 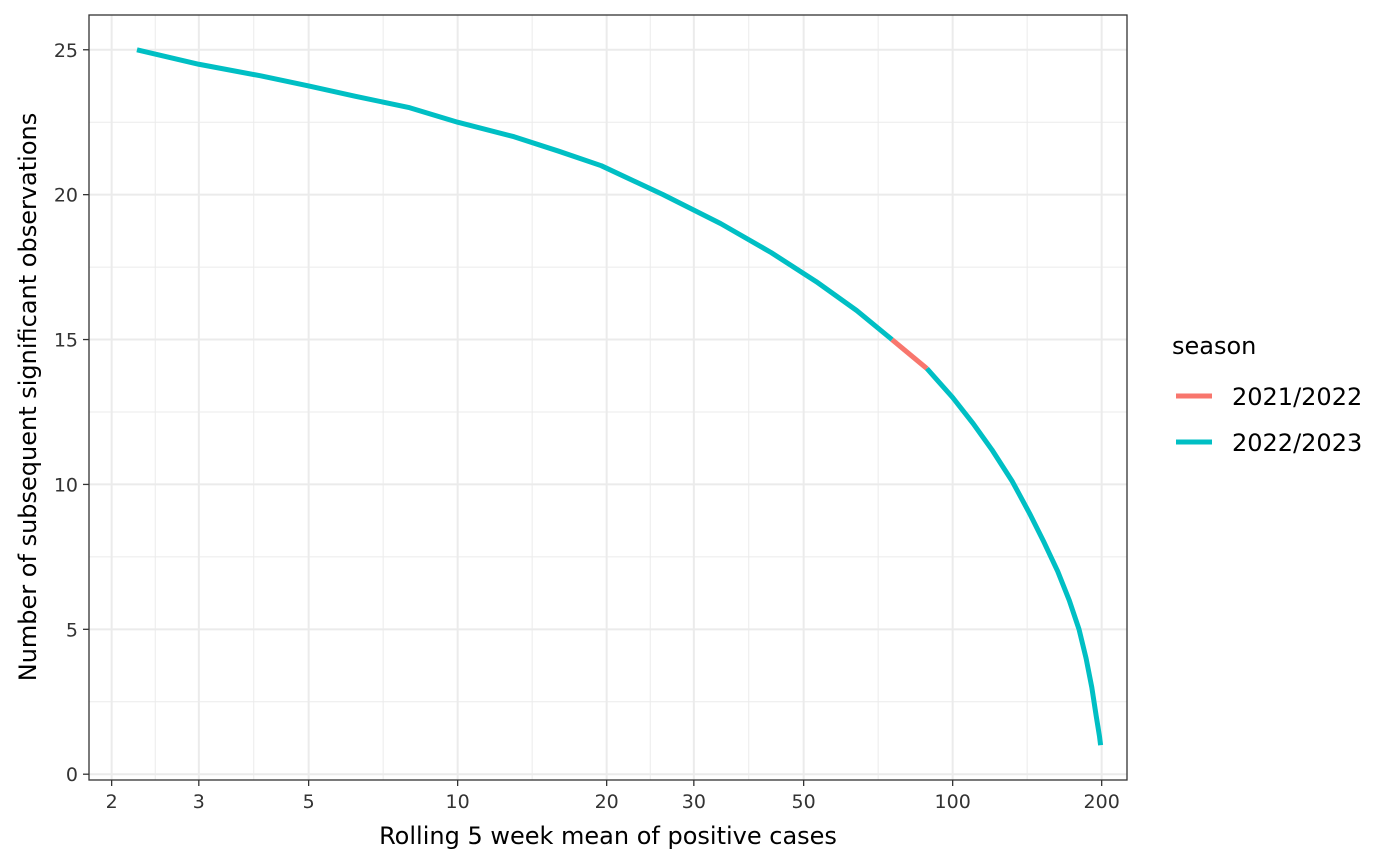 I want to click on x-axis-title: Rolling 5 week mean of positive cases, so click(x=608, y=836).